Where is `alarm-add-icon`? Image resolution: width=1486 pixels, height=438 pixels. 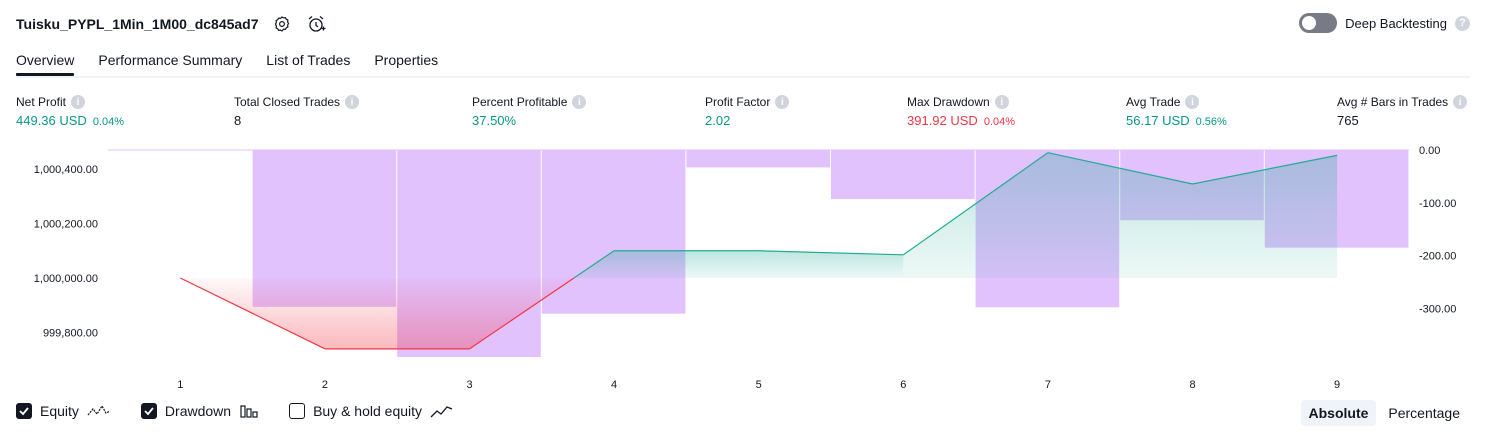
alarm-add-icon is located at coordinates (316, 24).